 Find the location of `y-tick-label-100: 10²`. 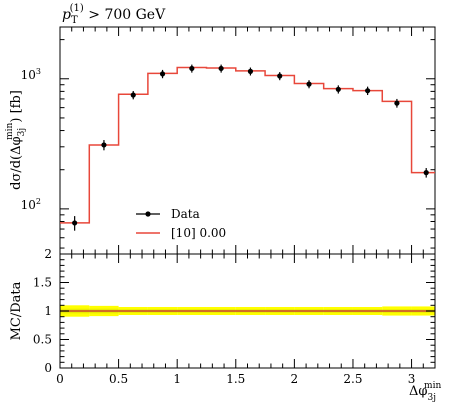

y-tick-label-100: 10² is located at coordinates (31, 204).